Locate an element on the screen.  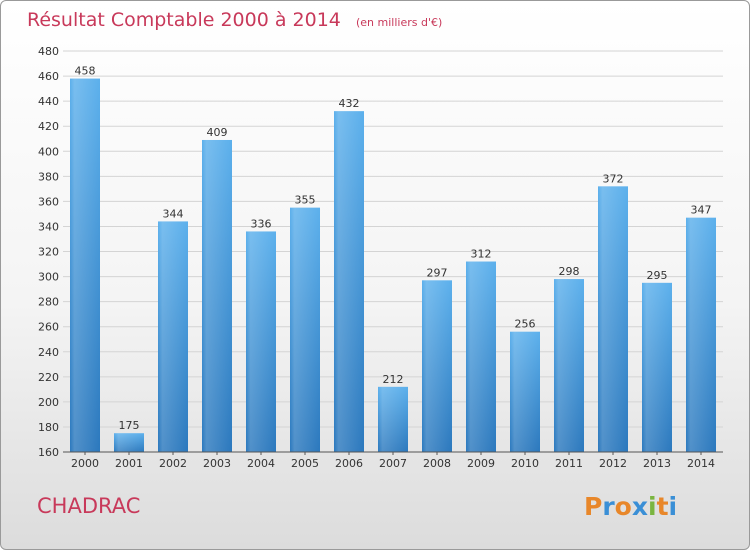
x-tick-label: 2012 is located at coordinates (613, 463).